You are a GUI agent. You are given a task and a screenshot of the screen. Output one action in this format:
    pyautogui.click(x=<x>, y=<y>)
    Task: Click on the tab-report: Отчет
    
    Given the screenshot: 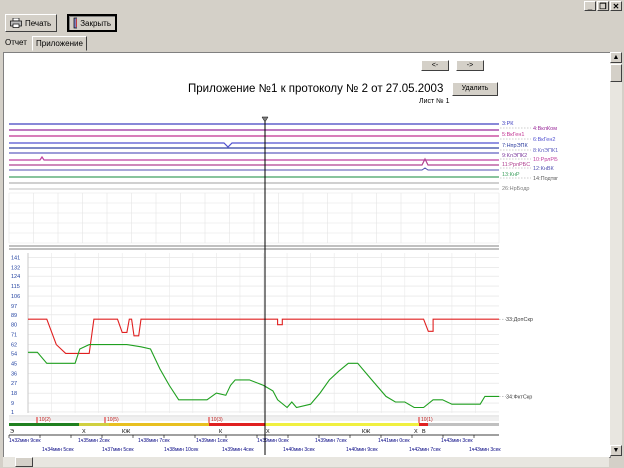 What is the action you would take?
    pyautogui.click(x=16, y=42)
    